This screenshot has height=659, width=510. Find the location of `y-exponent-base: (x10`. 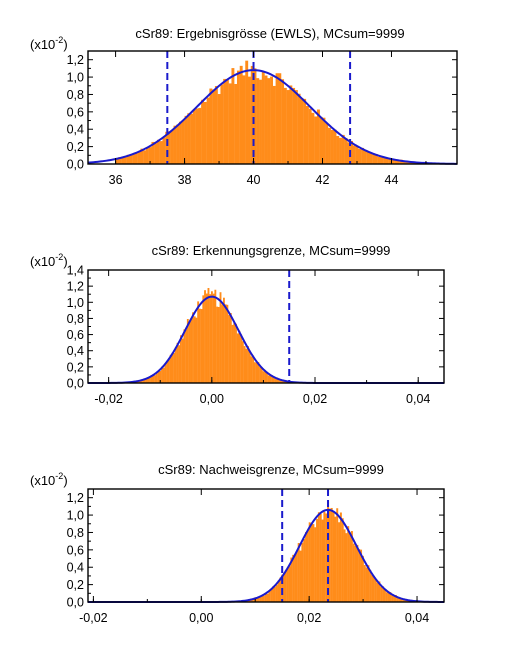

y-exponent-base: (x10 is located at coordinates (42, 480).